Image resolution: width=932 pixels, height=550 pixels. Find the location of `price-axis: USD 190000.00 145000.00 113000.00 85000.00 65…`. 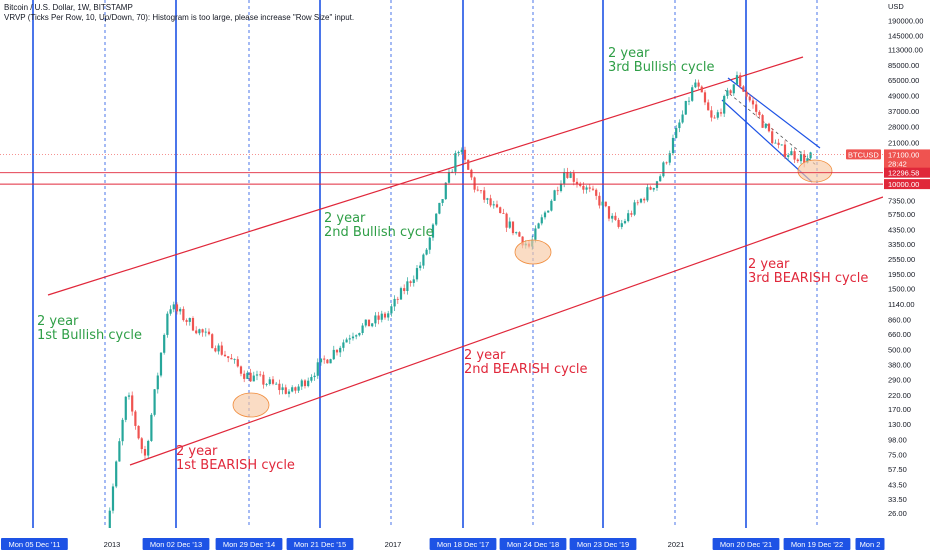

price-axis: USD 190000.00 145000.00 113000.00 85000.00 65… is located at coordinates (889, 275).